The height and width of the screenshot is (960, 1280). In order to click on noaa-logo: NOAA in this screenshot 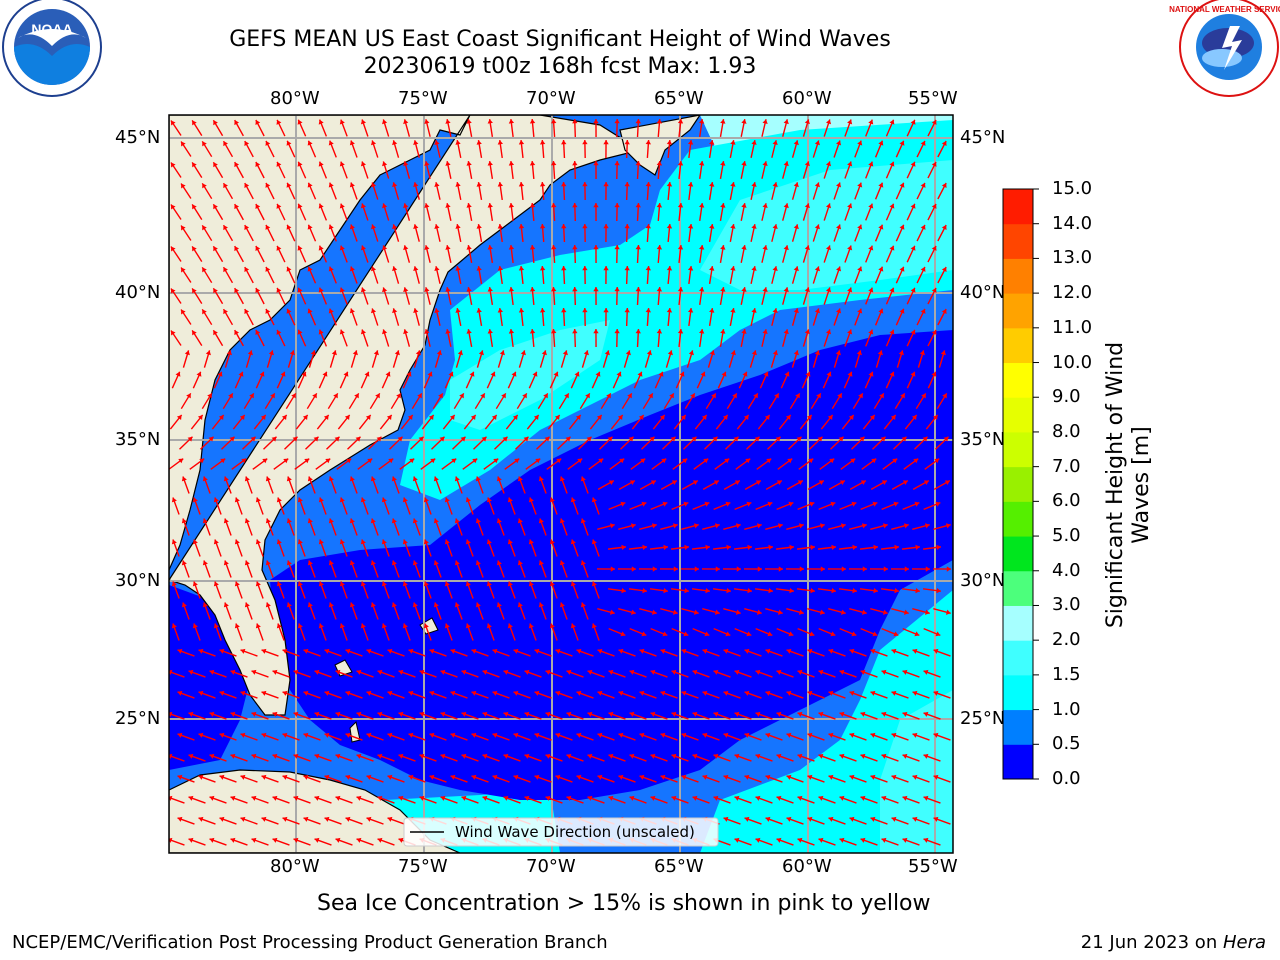, I will do `click(52, 48)`.